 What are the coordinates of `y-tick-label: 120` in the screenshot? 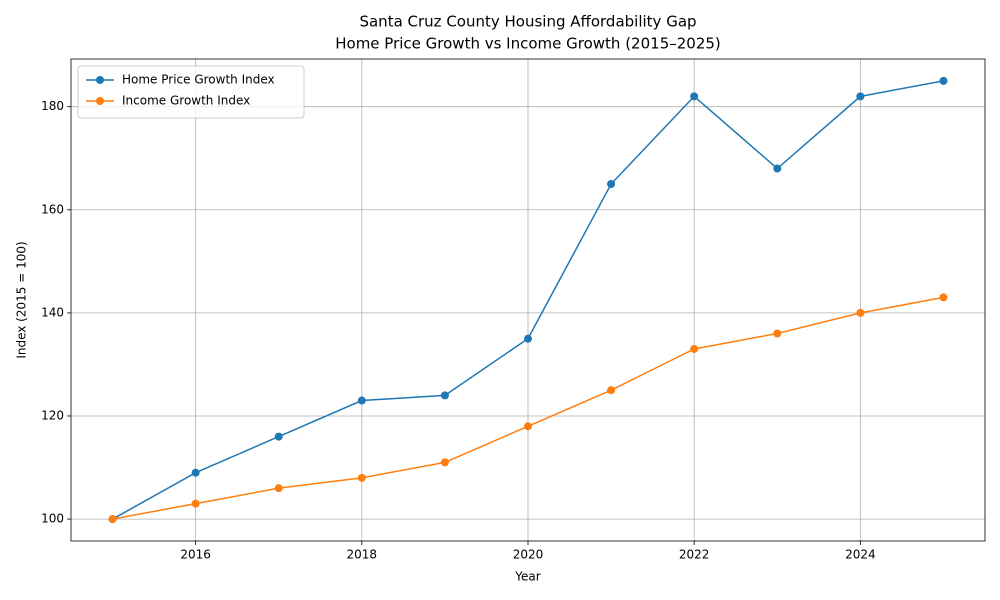 It's located at (52, 415).